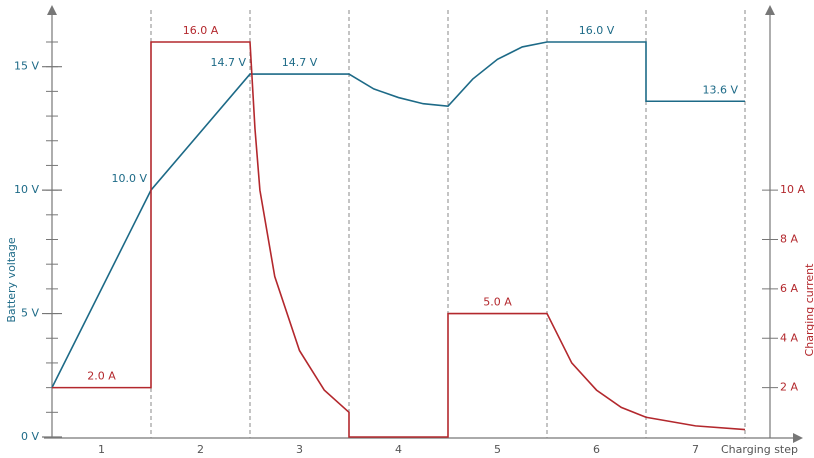 The height and width of the screenshot is (458, 814). What do you see at coordinates (792, 189) in the screenshot?
I see `y2-tick-label: 10 A` at bounding box center [792, 189].